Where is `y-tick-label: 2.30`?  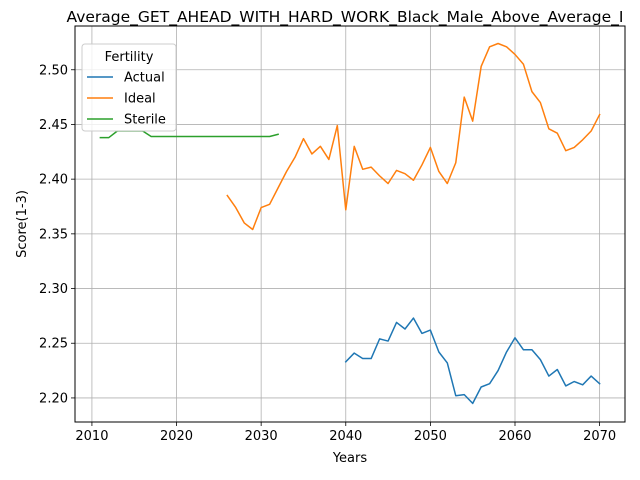 y-tick-label: 2.30 is located at coordinates (53, 289).